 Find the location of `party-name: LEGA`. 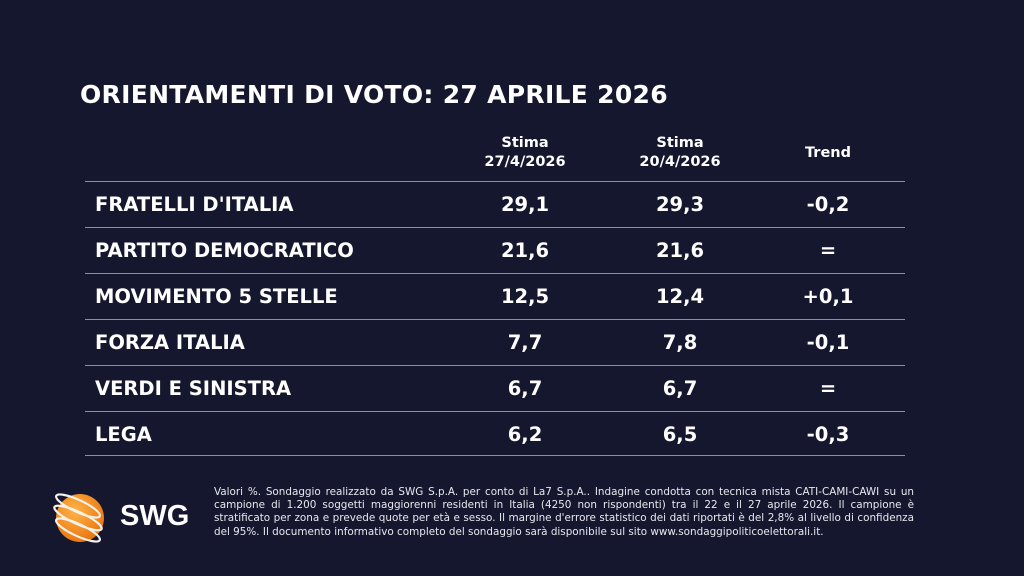

party-name: LEGA is located at coordinates (123, 434).